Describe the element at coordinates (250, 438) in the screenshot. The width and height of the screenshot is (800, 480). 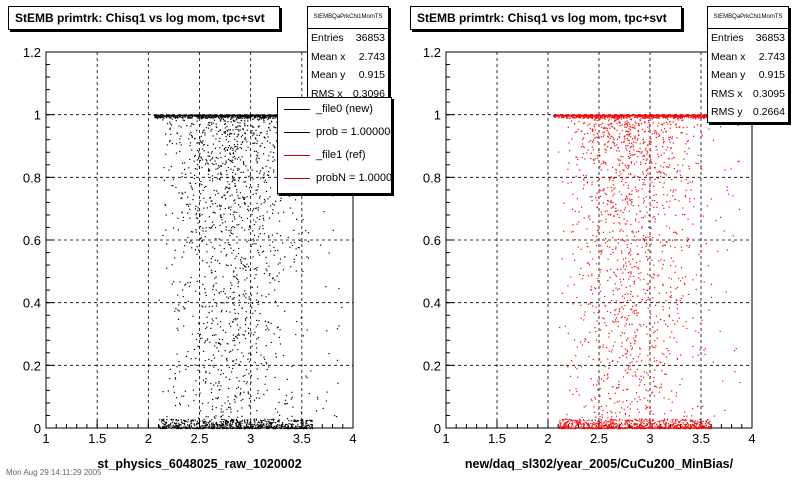
I see `x-tick-label: 3` at that location.